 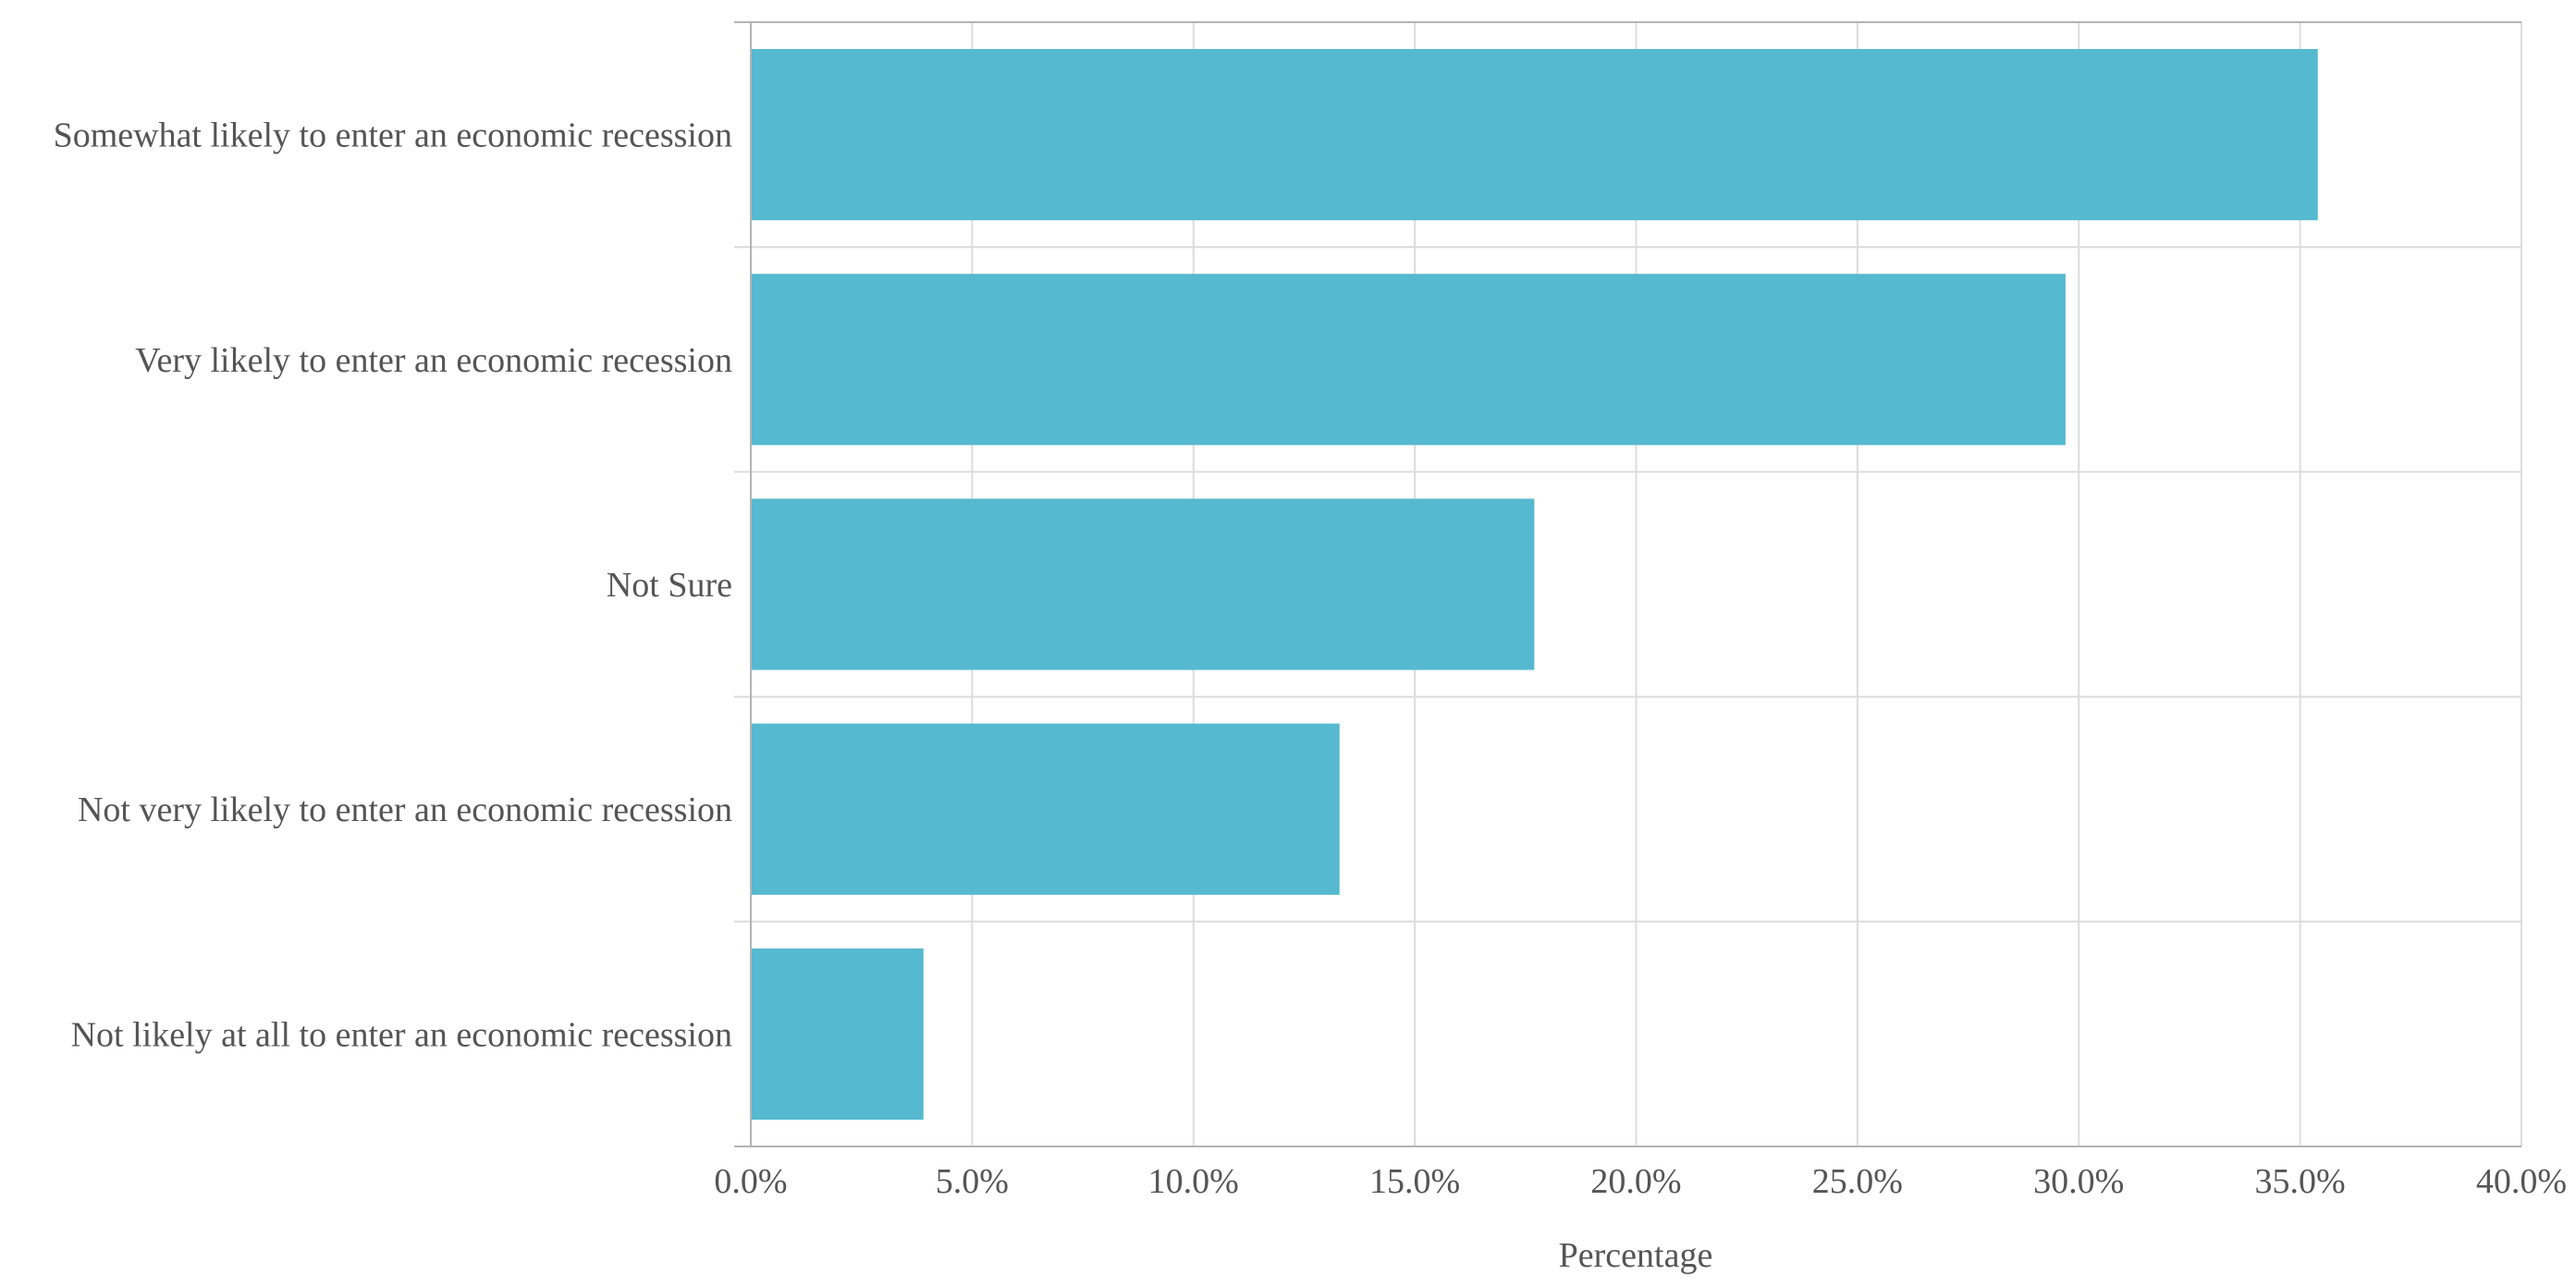 What do you see at coordinates (1636, 1181) in the screenshot?
I see `x-tick-label: 20.0%` at bounding box center [1636, 1181].